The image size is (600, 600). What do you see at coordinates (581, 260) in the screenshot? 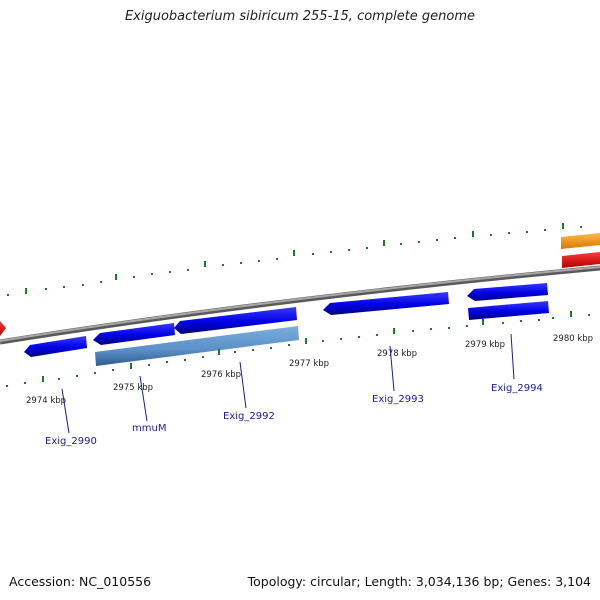
I see `gene-arrow-red-upper` at bounding box center [581, 260].